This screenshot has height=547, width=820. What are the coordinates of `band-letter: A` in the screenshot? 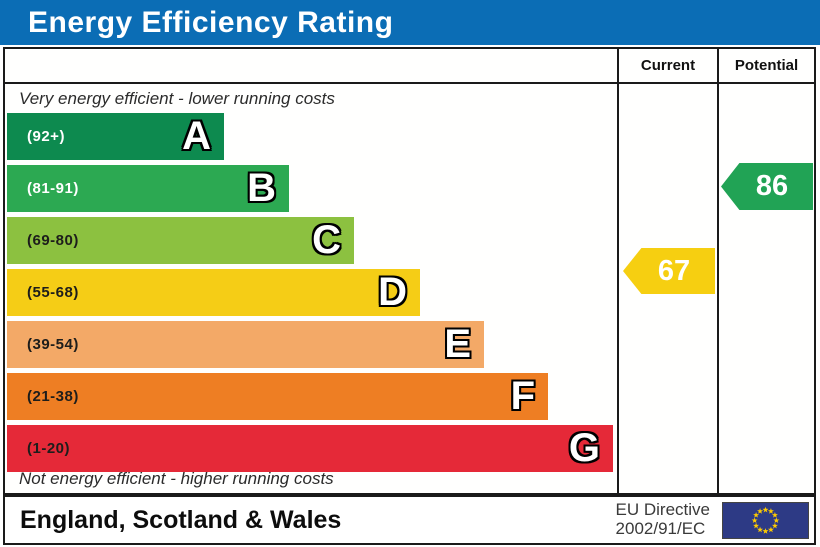 It's located at (196, 136).